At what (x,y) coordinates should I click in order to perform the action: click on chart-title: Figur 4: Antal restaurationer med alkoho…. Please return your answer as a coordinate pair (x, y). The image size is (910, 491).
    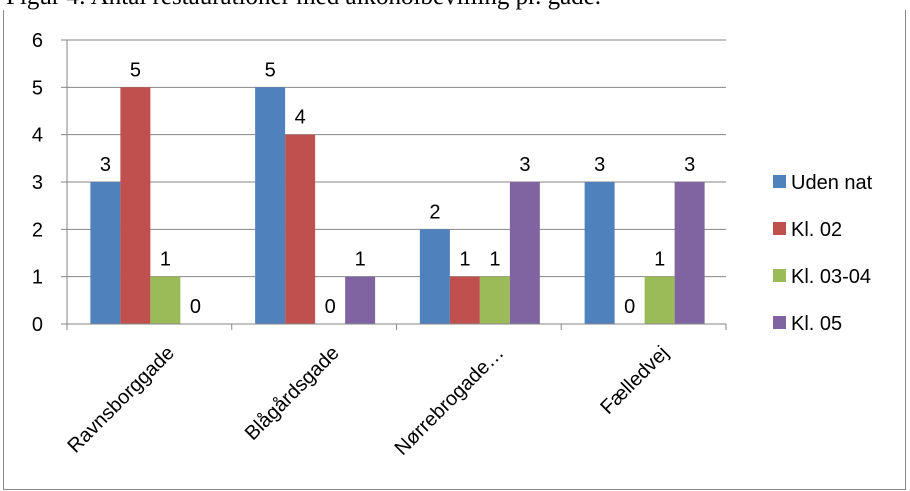
    Looking at the image, I should click on (303, 5).